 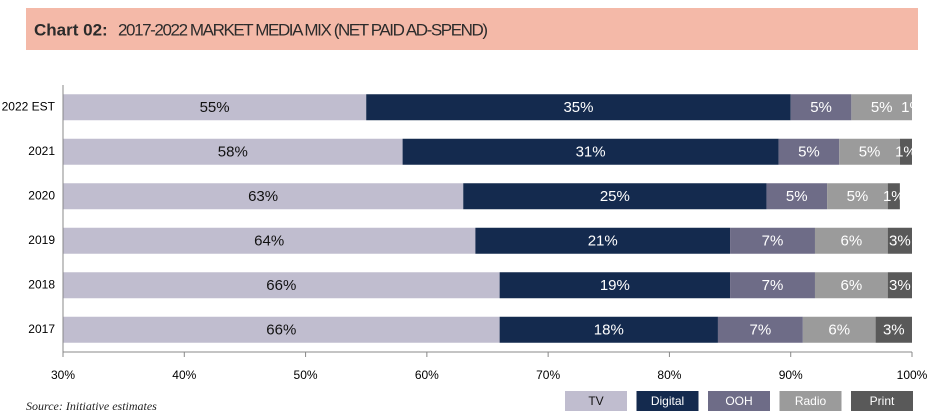 I want to click on x-tick-label: 90%, so click(x=791, y=375).